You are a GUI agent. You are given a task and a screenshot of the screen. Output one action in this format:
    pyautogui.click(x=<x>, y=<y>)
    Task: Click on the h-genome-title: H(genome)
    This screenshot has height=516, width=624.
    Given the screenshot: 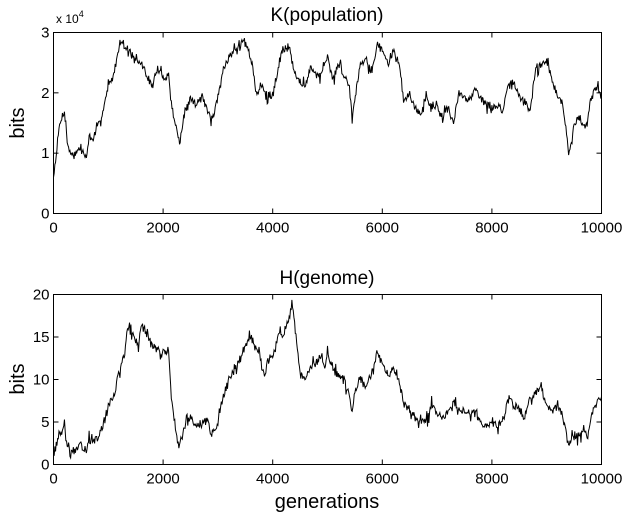 What is the action you would take?
    pyautogui.click(x=326, y=278)
    